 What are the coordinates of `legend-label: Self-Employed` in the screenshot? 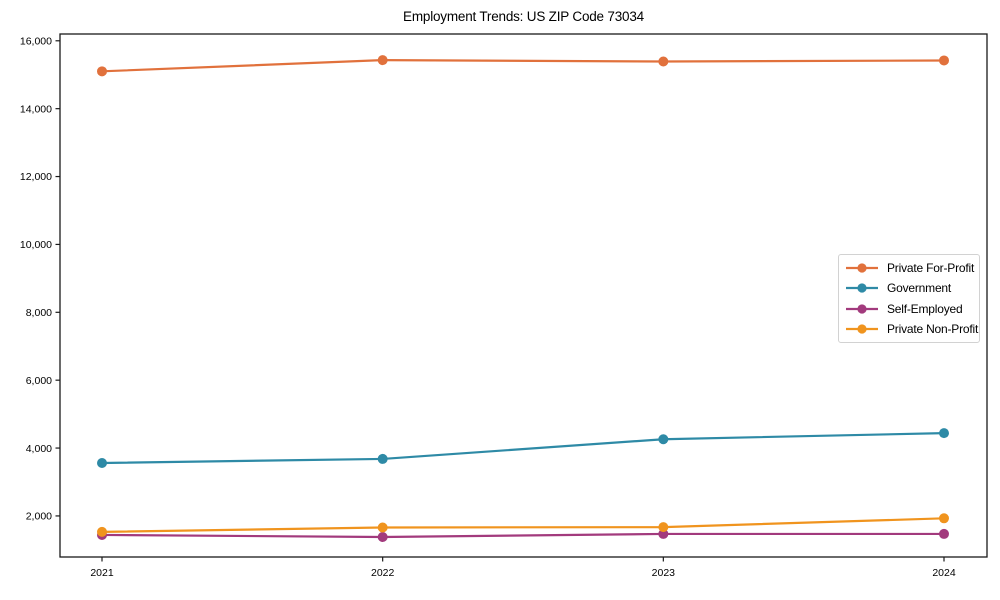 It's located at (925, 308).